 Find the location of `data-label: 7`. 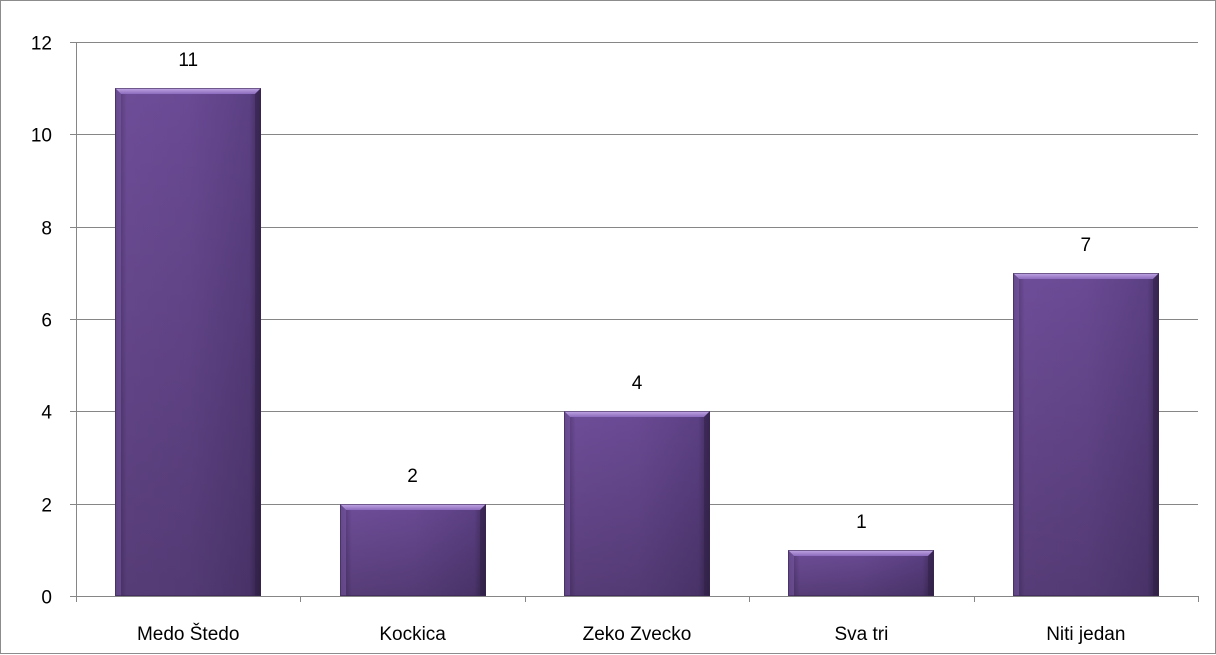

data-label: 7 is located at coordinates (1086, 245).